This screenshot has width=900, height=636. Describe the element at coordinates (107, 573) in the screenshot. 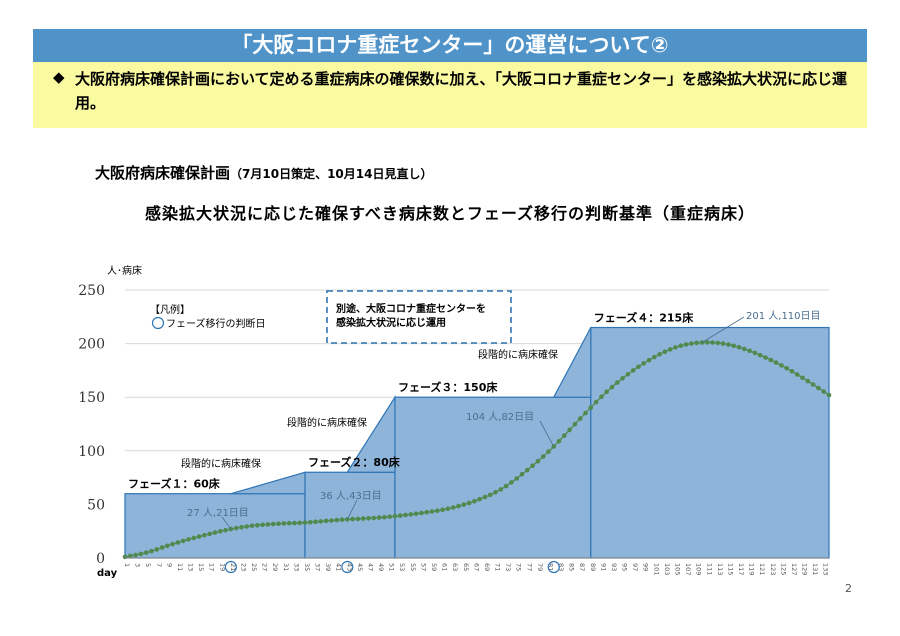

I see `x-axis-label: day` at that location.